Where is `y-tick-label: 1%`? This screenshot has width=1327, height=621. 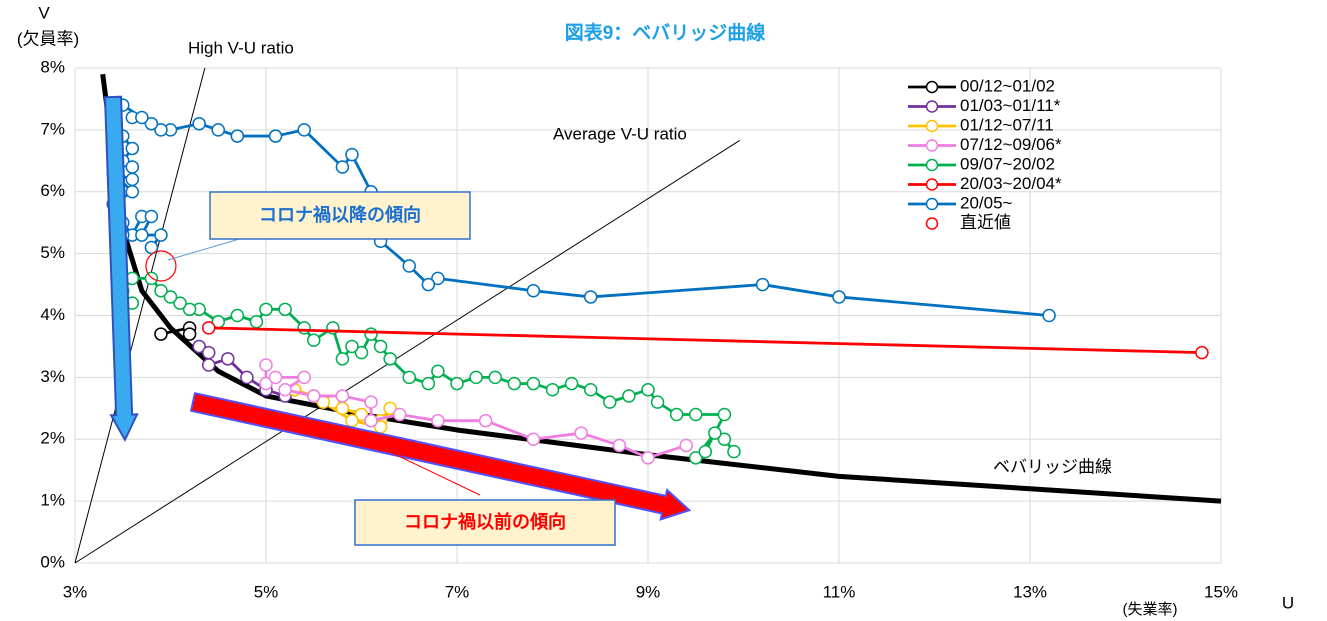 y-tick-label: 1% is located at coordinates (52, 500).